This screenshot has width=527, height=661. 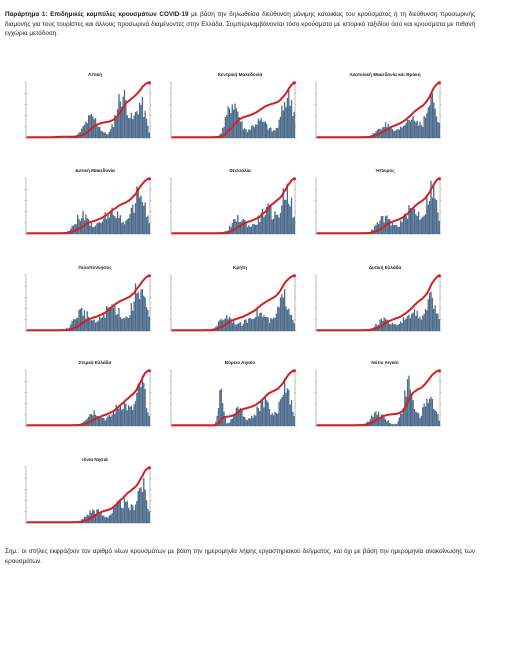 I want to click on chart-title: Θεσσαλία, so click(x=240, y=170).